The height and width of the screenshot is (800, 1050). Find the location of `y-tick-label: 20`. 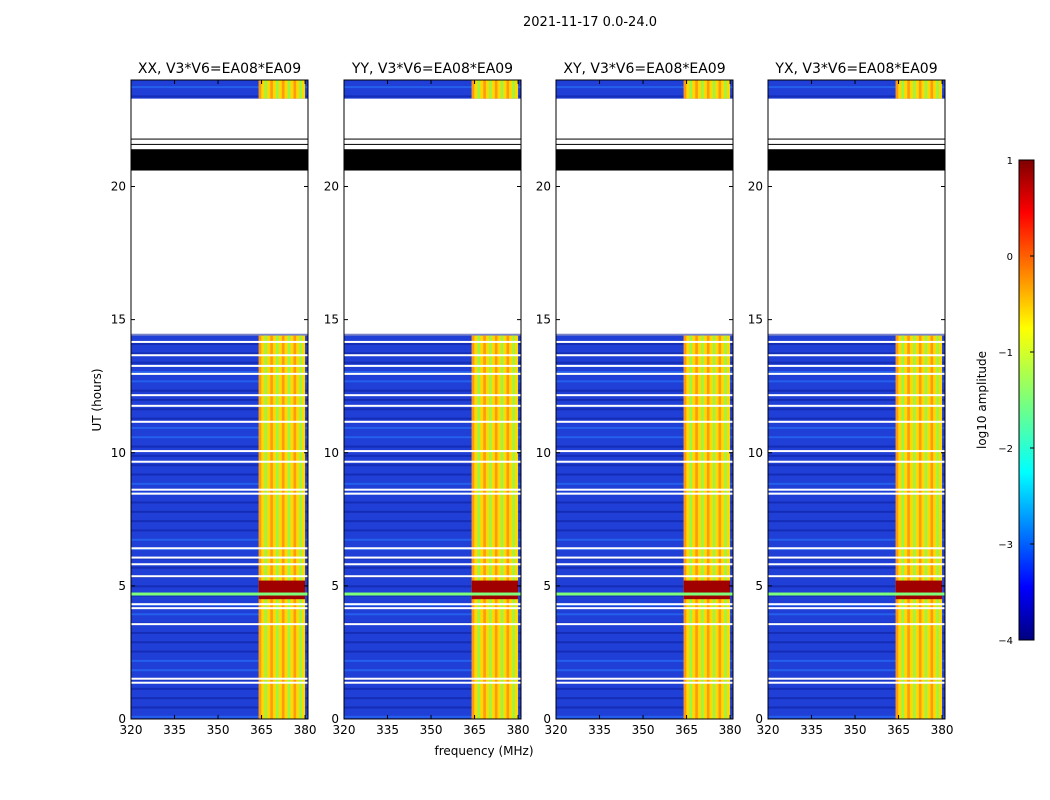

y-tick-label: 20 is located at coordinates (118, 187).